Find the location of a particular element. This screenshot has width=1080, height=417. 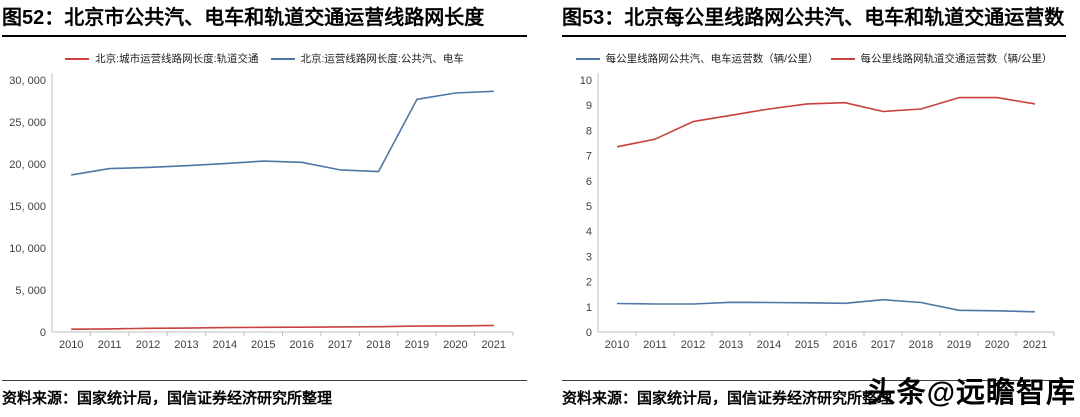

y-tick-label: 15, 000 is located at coordinates (27, 207).